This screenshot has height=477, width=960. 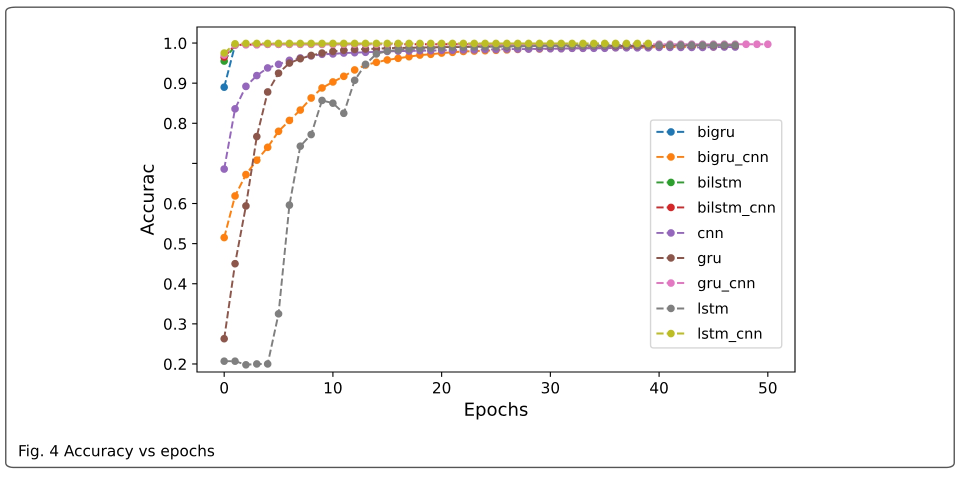 What do you see at coordinates (175, 204) in the screenshot?
I see `y-tick-label: 0.6` at bounding box center [175, 204].